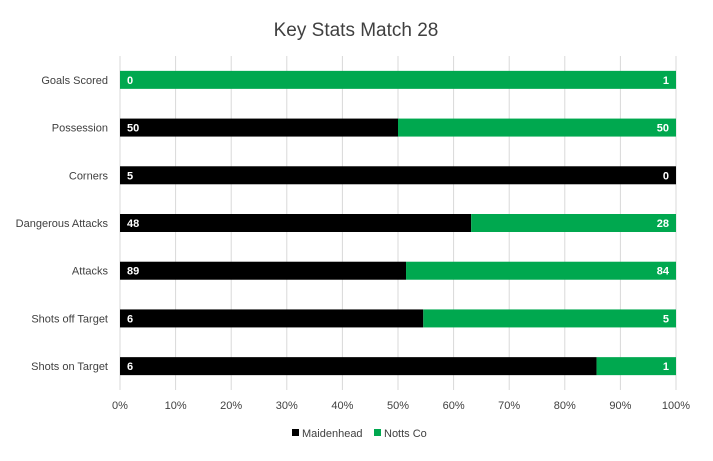 The image size is (713, 461). I want to click on data-label: 84, so click(663, 272).